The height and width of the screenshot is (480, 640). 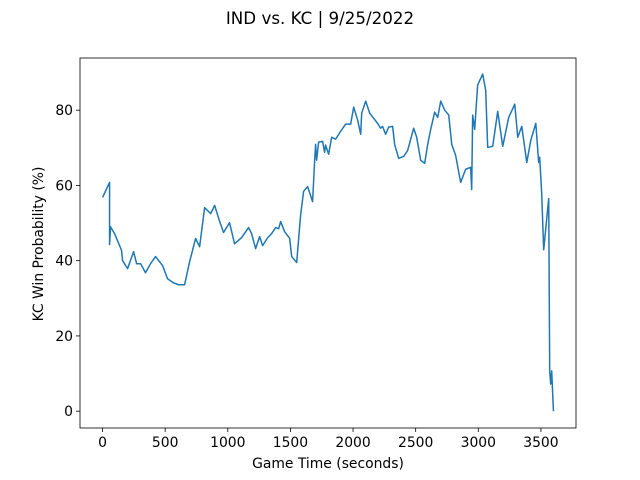 What do you see at coordinates (102, 443) in the screenshot?
I see `x-tick-label: 0` at bounding box center [102, 443].